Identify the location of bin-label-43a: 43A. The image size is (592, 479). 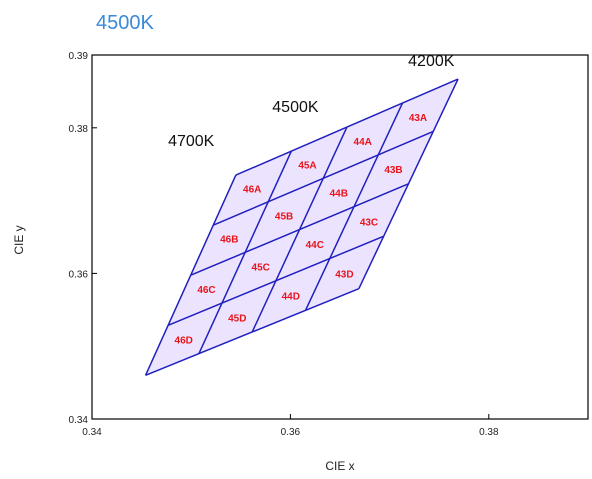
(418, 118).